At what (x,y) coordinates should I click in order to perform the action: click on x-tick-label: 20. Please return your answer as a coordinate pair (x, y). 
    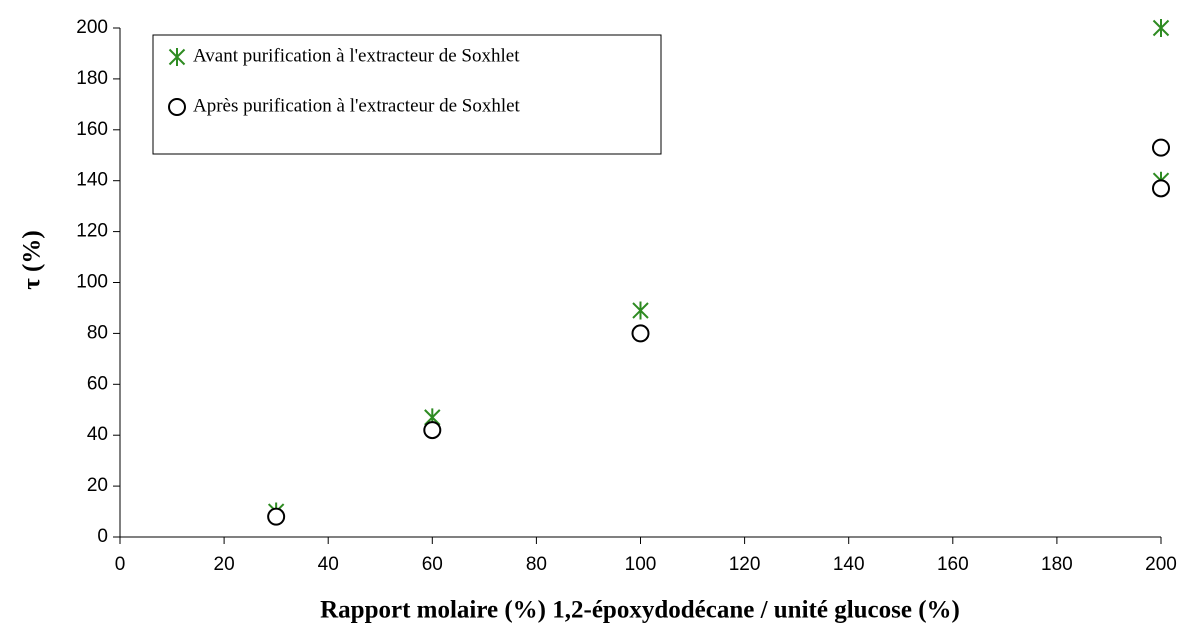
    Looking at the image, I should click on (224, 564).